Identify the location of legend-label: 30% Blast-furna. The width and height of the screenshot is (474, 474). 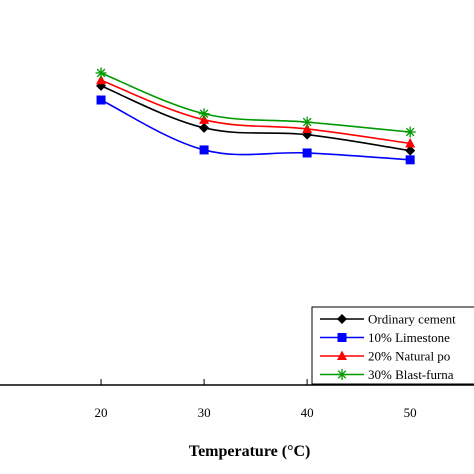
(411, 374).